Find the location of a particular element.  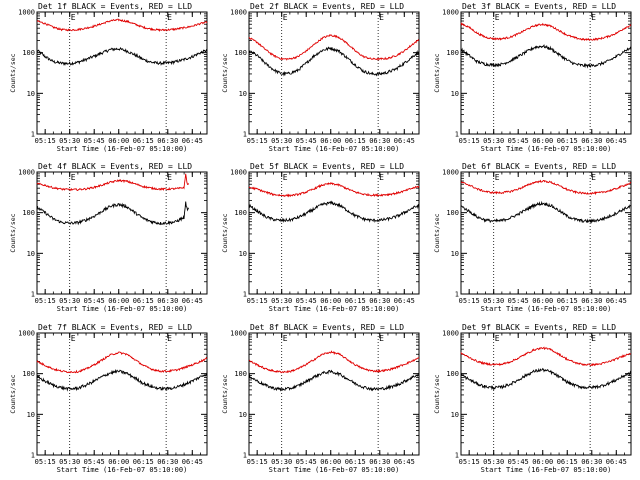

panel-title: Det 5f BLACK = Events, RED = LLD is located at coordinates (327, 166).